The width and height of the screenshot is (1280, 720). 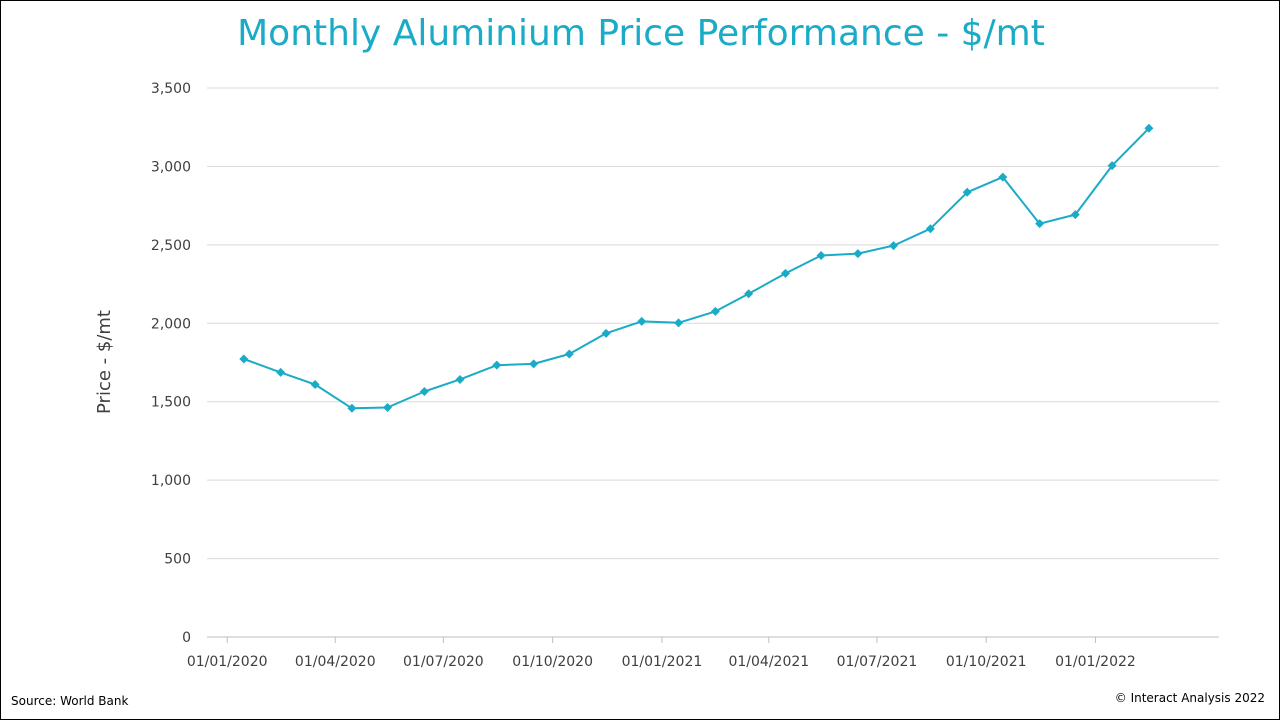 I want to click on y-axis: 0 500 1,000 1,500 2,000 2,500 3,000 3,500, so click(x=171, y=363).